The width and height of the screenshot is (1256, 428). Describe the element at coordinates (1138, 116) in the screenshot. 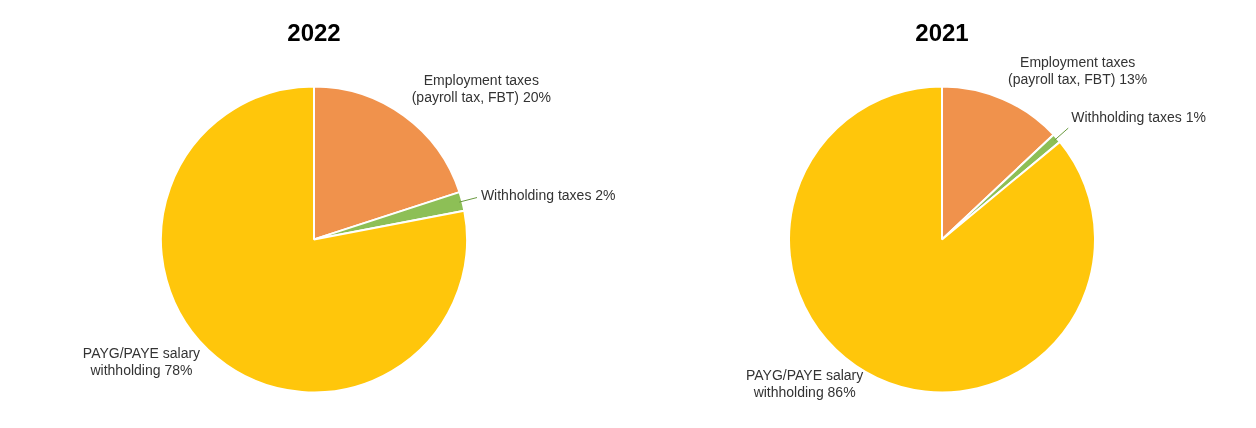

I see `slice-label: Withholding taxes 1%` at that location.